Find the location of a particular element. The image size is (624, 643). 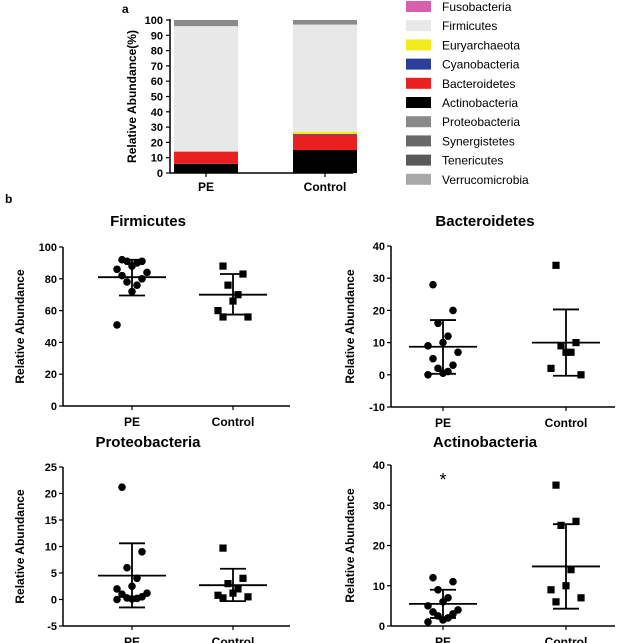

y-tick-label: 15 is located at coordinates (51, 521).